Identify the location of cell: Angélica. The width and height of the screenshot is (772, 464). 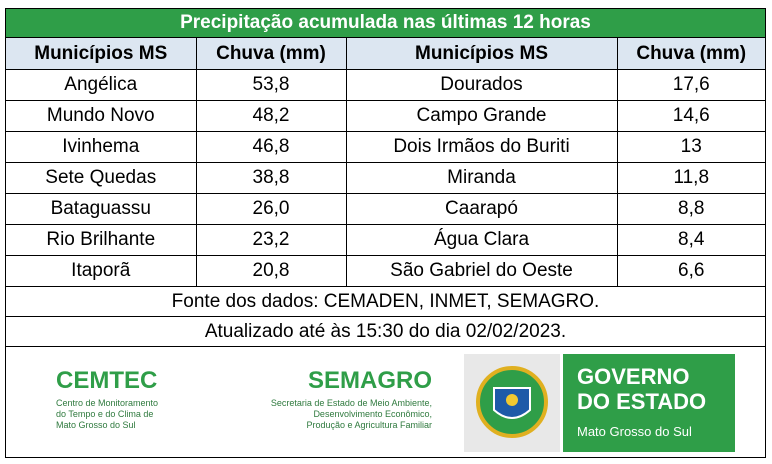
(101, 85).